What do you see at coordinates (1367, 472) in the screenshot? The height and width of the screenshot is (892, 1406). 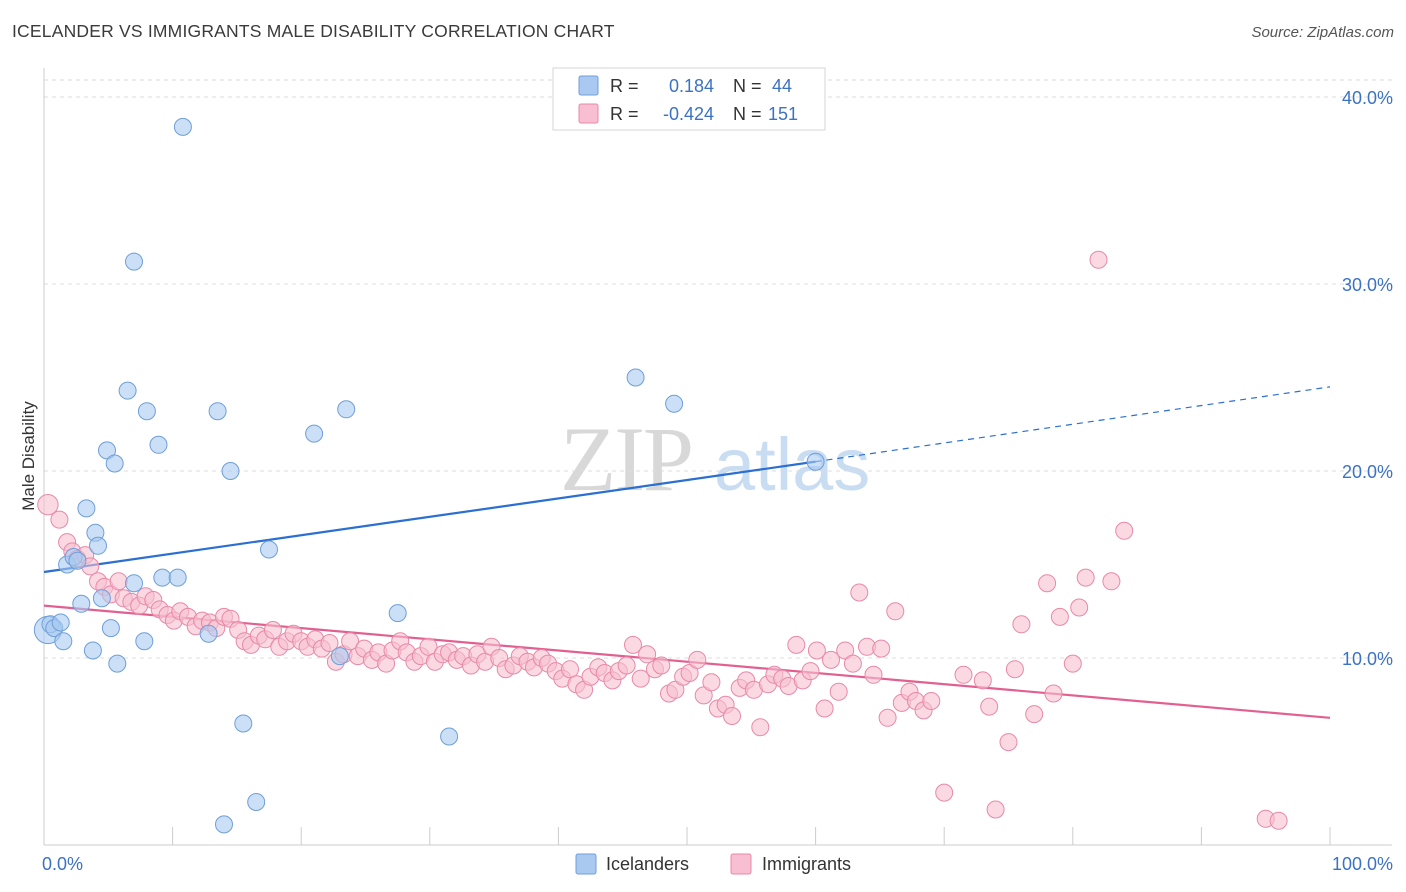 I see `y-tick-label: 20.0%` at bounding box center [1367, 472].